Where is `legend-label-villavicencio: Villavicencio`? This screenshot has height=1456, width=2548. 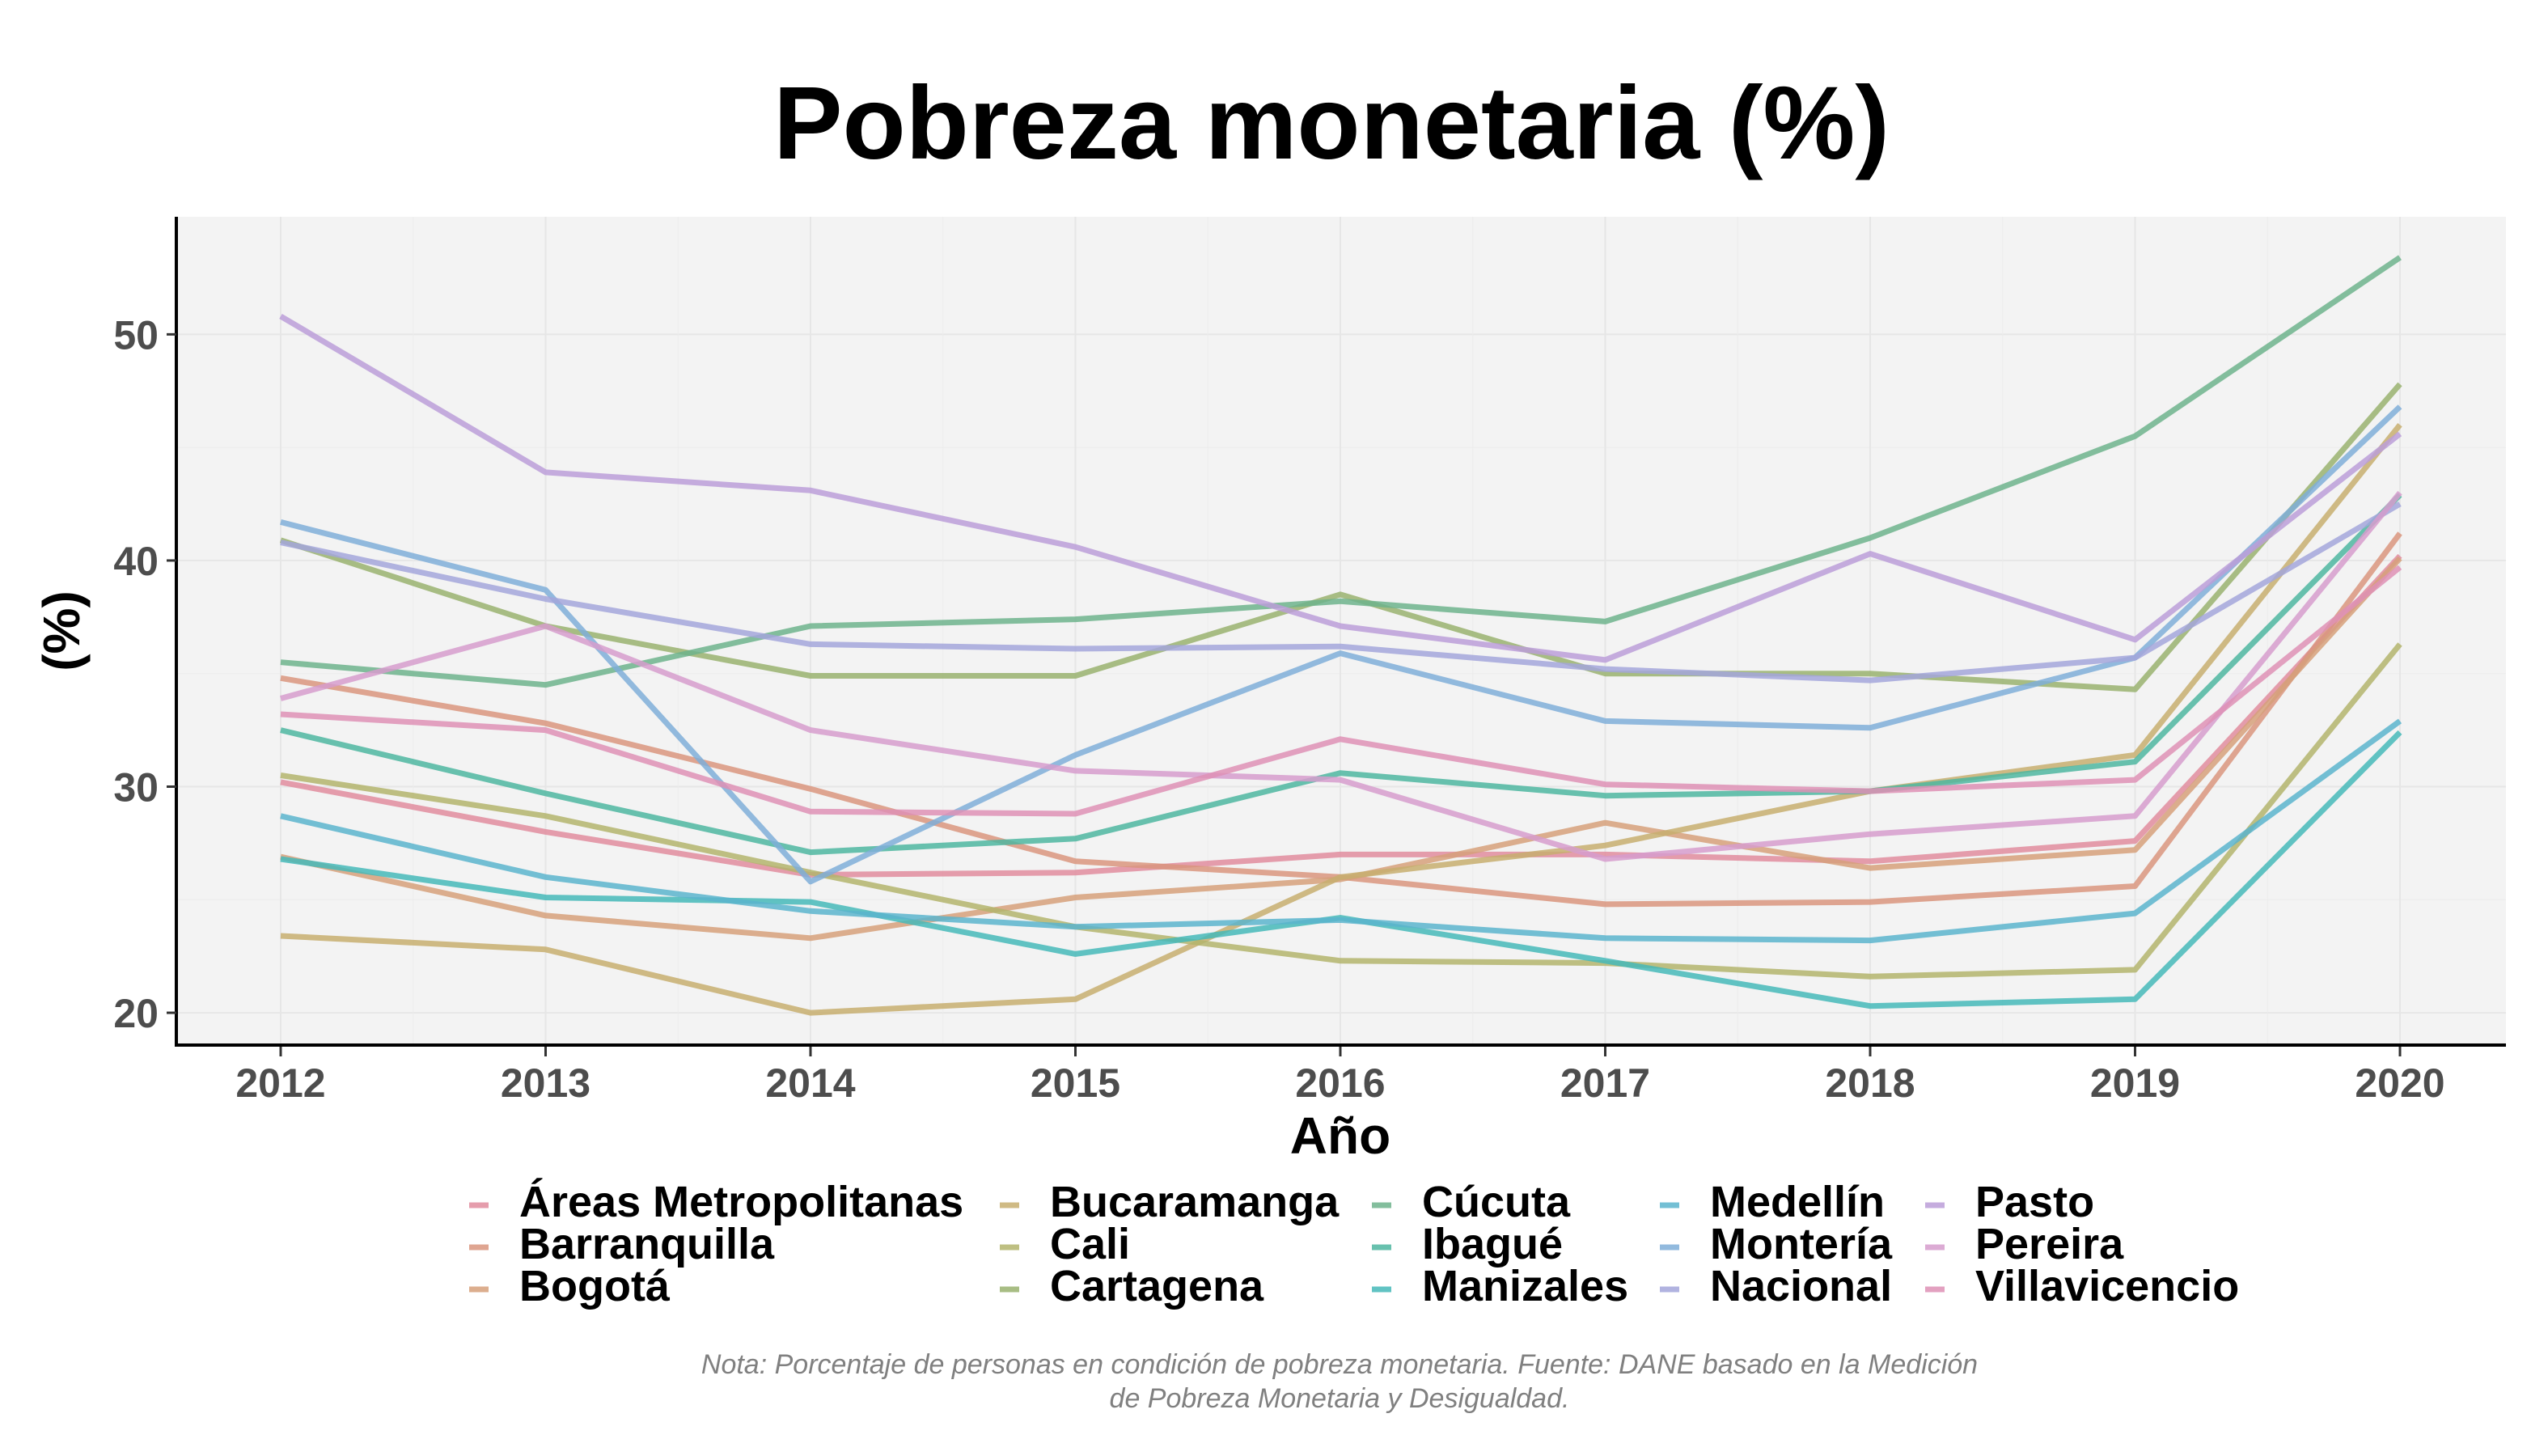
legend-label-villavicencio: Villavicencio is located at coordinates (2107, 1286).